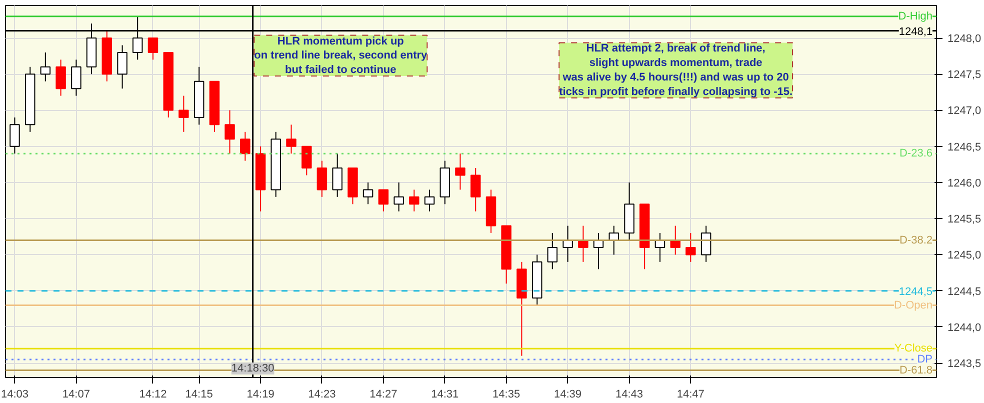  I want to click on y-tick-label: 1248,0, so click(965, 39).